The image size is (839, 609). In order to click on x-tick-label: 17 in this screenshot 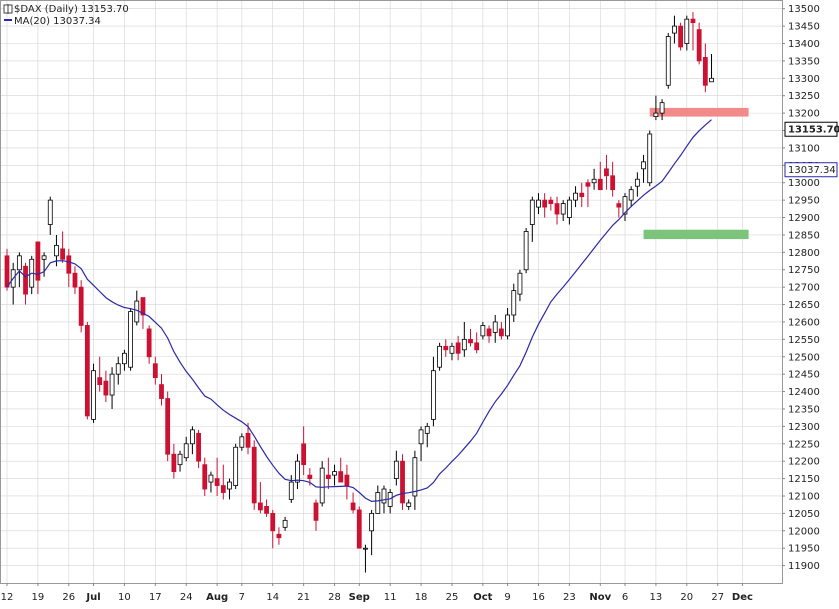, I will do `click(155, 597)`.